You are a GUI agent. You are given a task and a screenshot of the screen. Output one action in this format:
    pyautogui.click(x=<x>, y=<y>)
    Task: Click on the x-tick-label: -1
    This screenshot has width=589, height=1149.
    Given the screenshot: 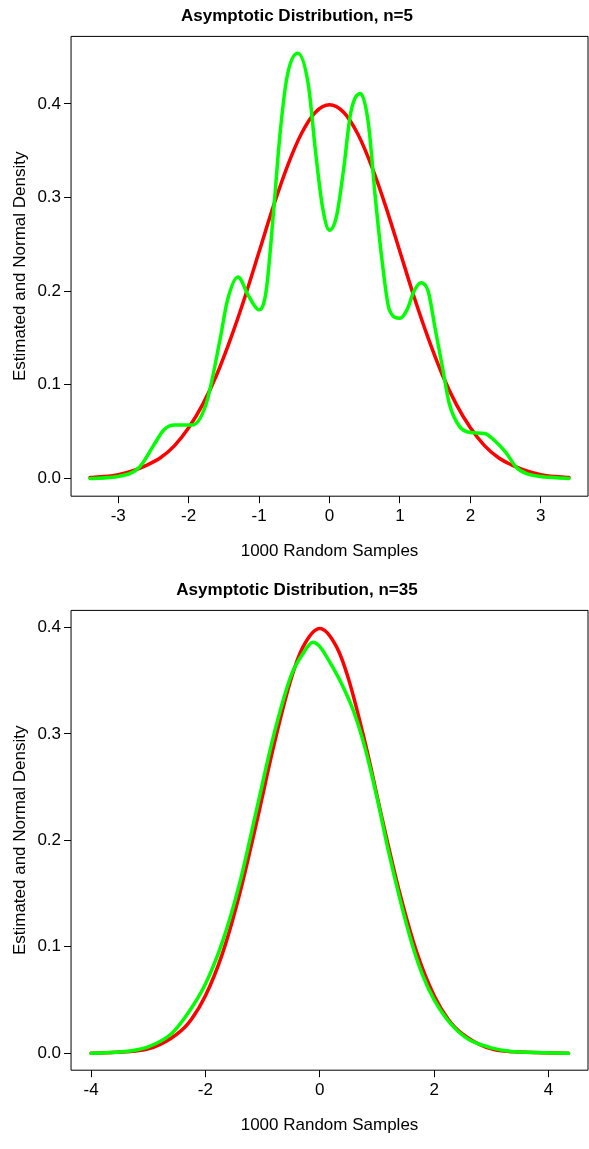 What is the action you would take?
    pyautogui.click(x=259, y=516)
    